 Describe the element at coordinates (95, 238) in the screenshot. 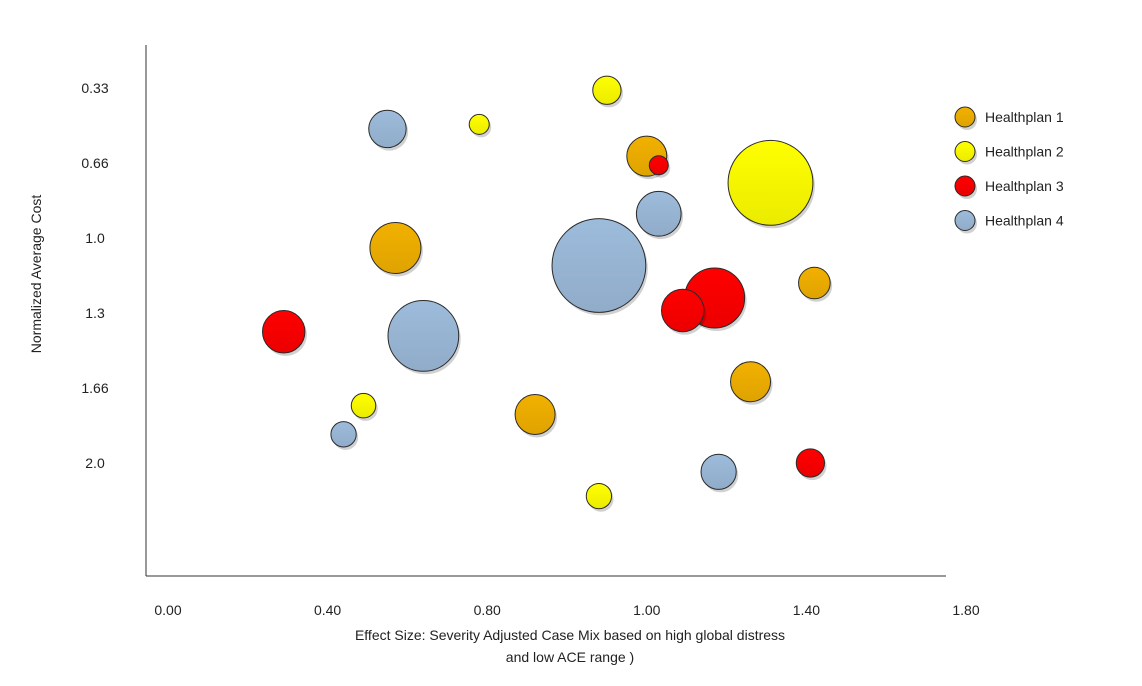

I see `y-tick-label: 1.0` at that location.